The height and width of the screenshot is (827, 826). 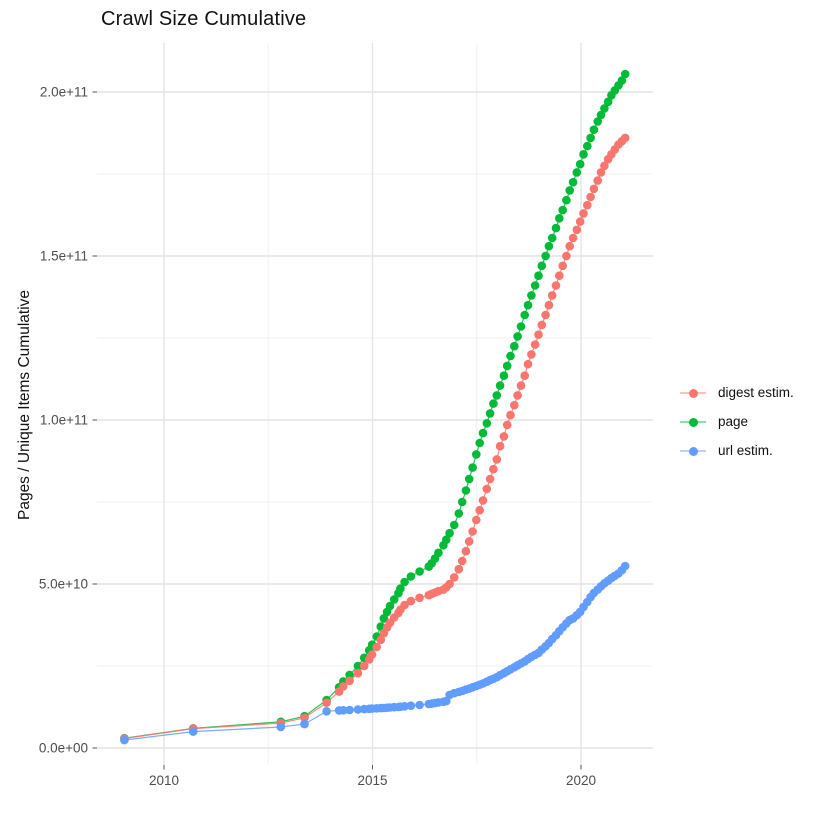 I want to click on svg-text: 0.0e+00, so click(x=63, y=748).